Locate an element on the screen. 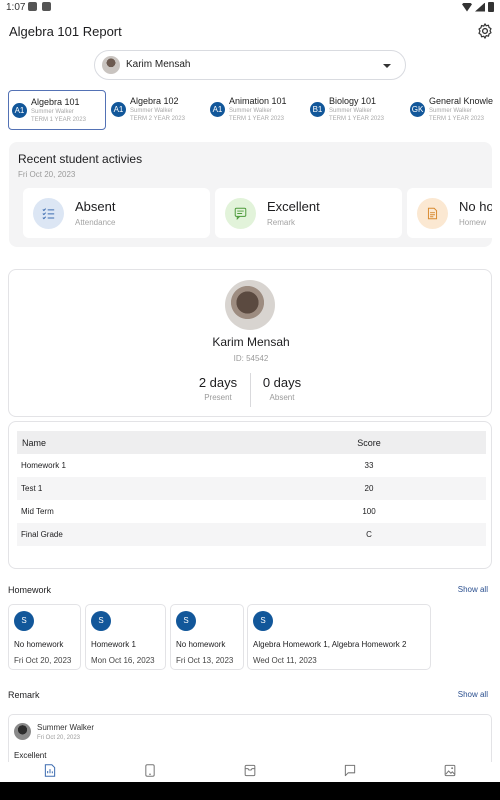 The width and height of the screenshot is (500, 800). homework-date: Fri Oct 13, 2023 is located at coordinates (205, 660).